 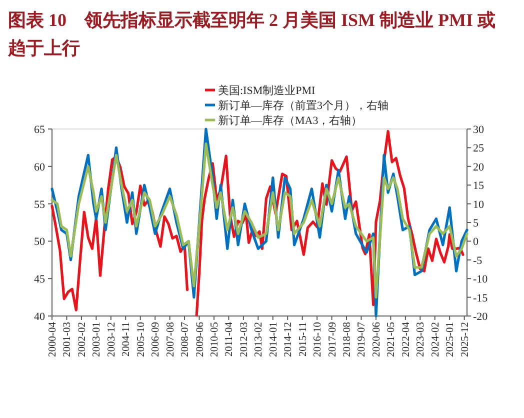 What do you see at coordinates (465, 339) in the screenshot?
I see `x-tick-label: 2025-12` at bounding box center [465, 339].